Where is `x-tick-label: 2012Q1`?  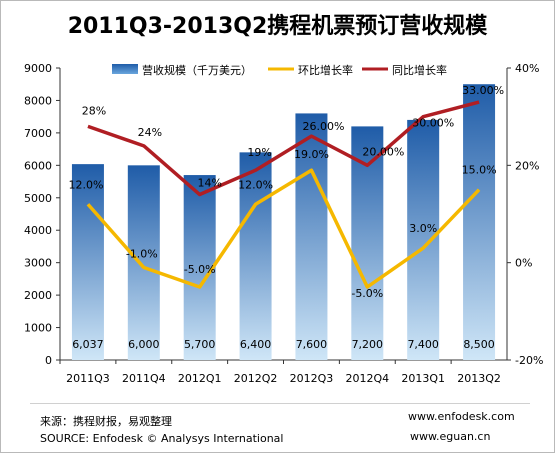 x-tick-label: 2012Q1 is located at coordinates (200, 378).